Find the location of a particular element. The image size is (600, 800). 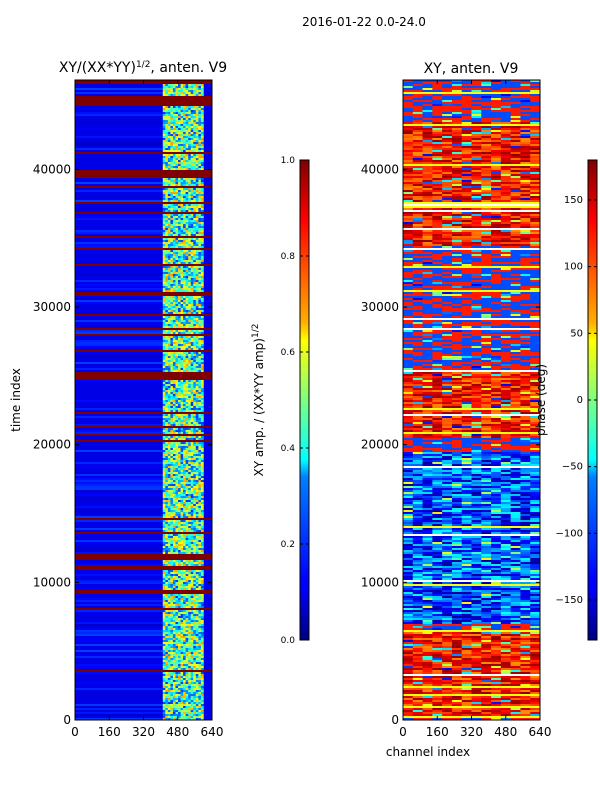

amplitude-title-sup: 1/2 is located at coordinates (143, 65).